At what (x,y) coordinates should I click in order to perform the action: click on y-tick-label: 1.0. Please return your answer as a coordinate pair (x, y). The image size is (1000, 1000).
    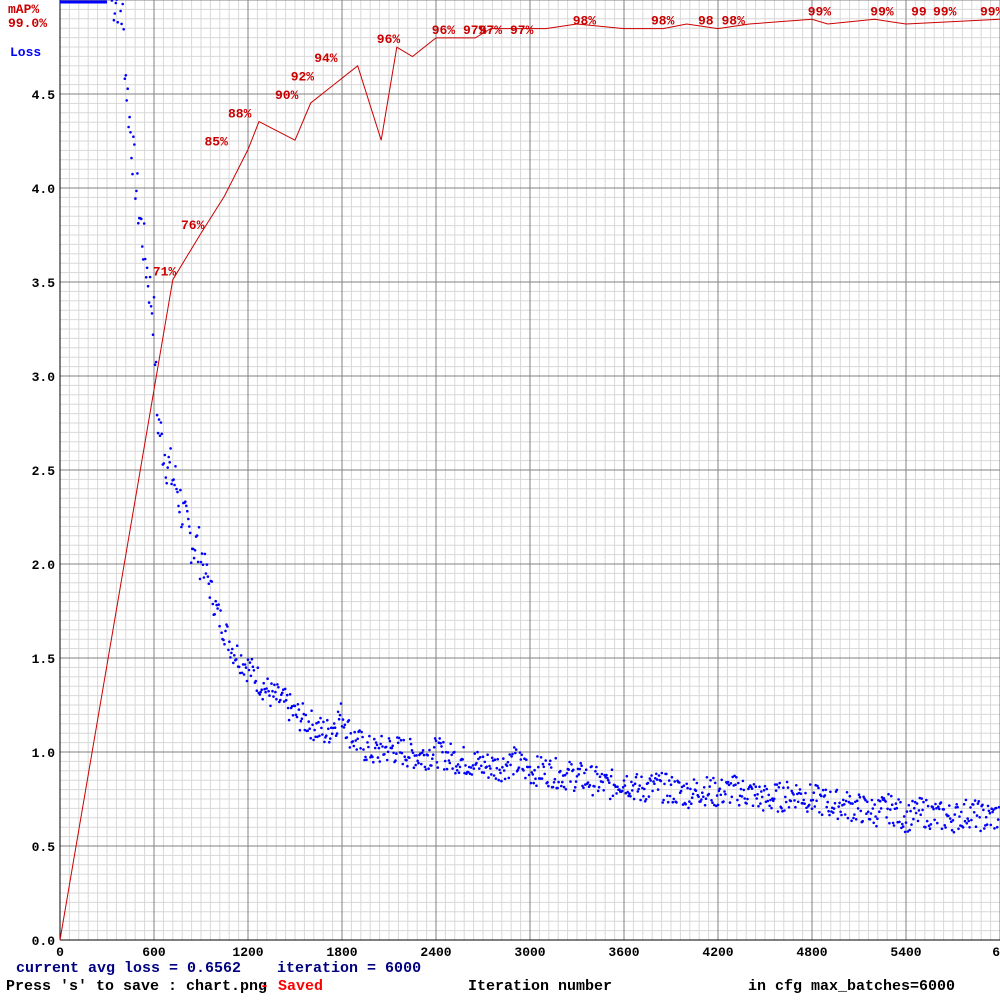
    Looking at the image, I should click on (44, 753).